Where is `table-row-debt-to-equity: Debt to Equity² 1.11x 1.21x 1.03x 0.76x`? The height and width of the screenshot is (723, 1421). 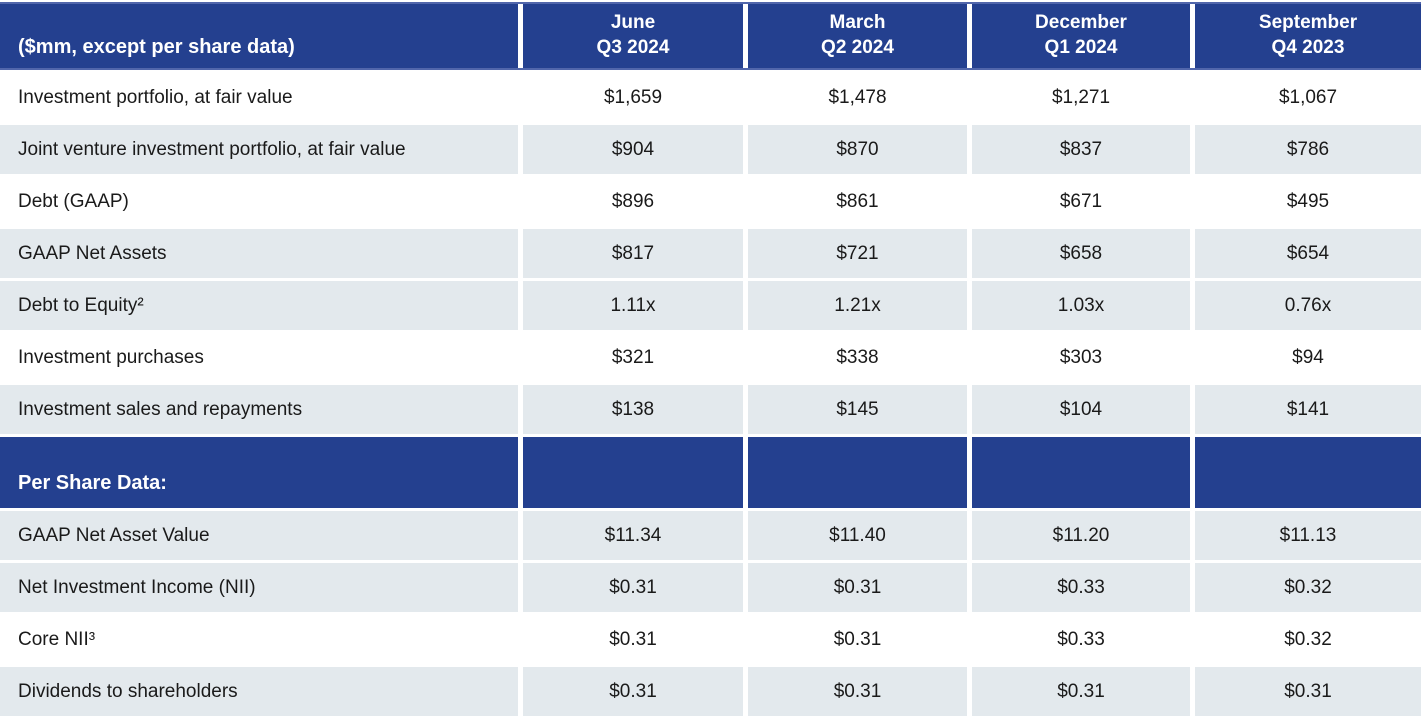 table-row-debt-to-equity: Debt to Equity² 1.11x 1.21x 1.03x 0.76x is located at coordinates (710, 305).